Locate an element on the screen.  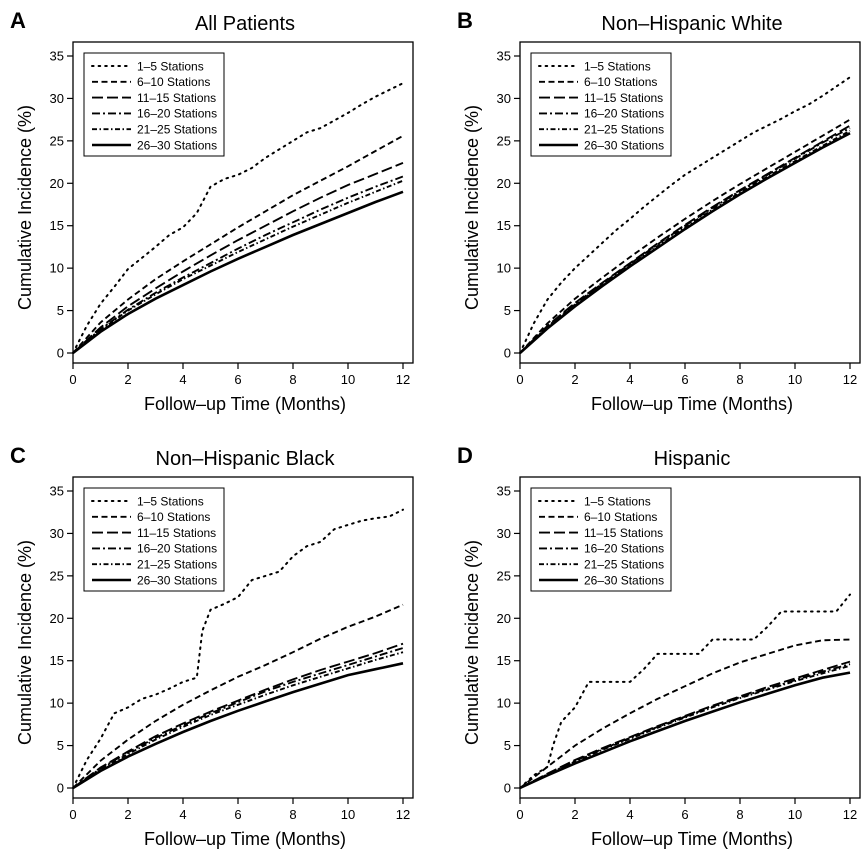
panel-letter: D is located at coordinates (465, 455).